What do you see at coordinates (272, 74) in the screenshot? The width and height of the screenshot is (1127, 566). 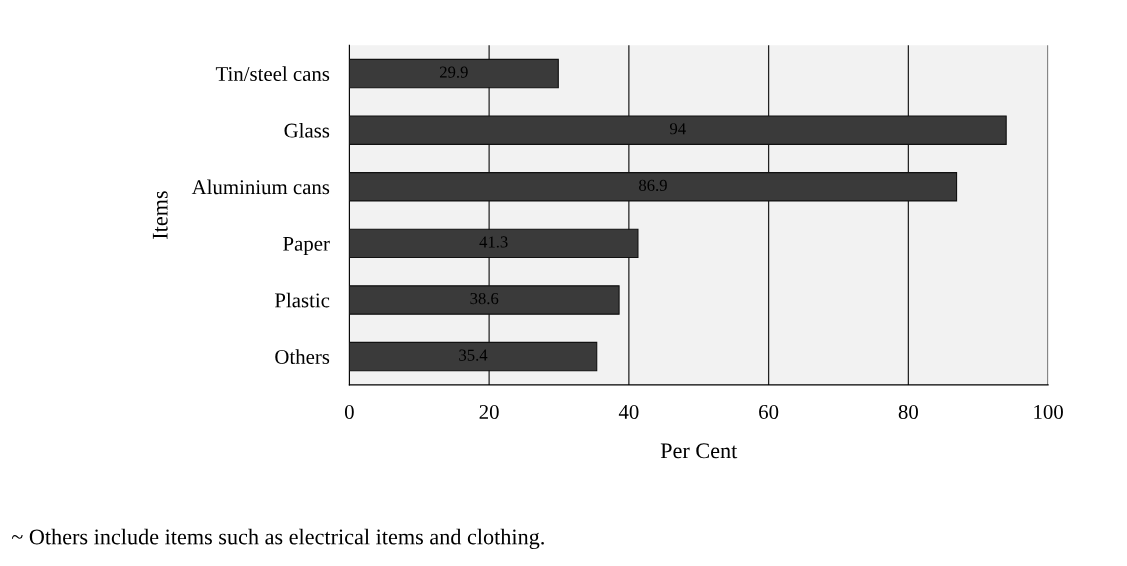 I see `y-tick-label: Tin/steel cans` at bounding box center [272, 74].